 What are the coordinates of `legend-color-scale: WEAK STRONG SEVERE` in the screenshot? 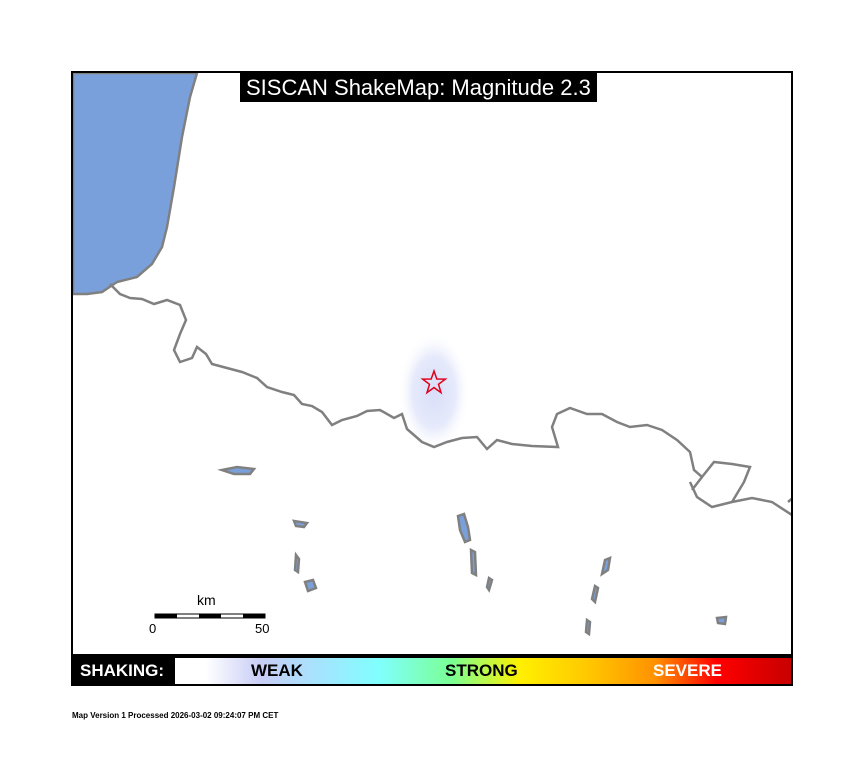 It's located at (483, 671).